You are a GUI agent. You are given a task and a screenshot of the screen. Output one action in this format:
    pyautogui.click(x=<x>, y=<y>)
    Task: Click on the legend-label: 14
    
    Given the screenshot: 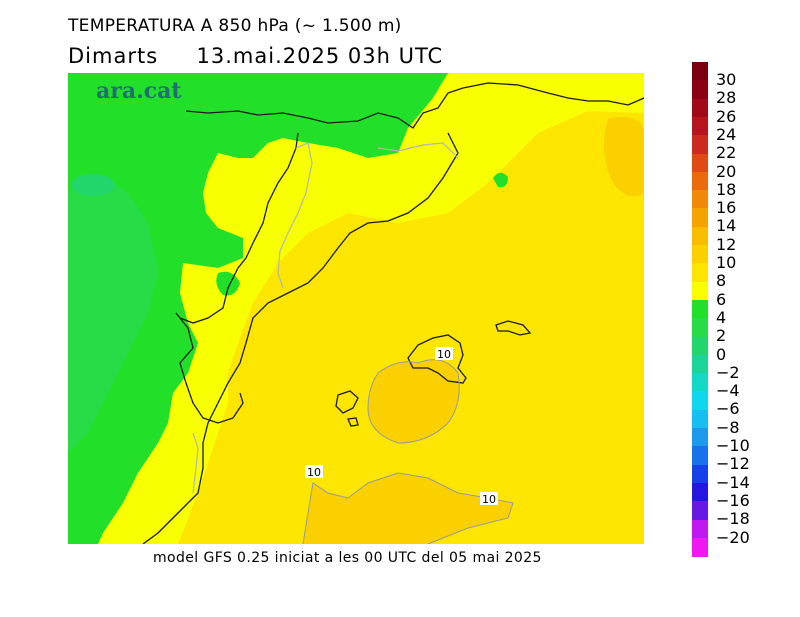 What is the action you would take?
    pyautogui.click(x=726, y=226)
    